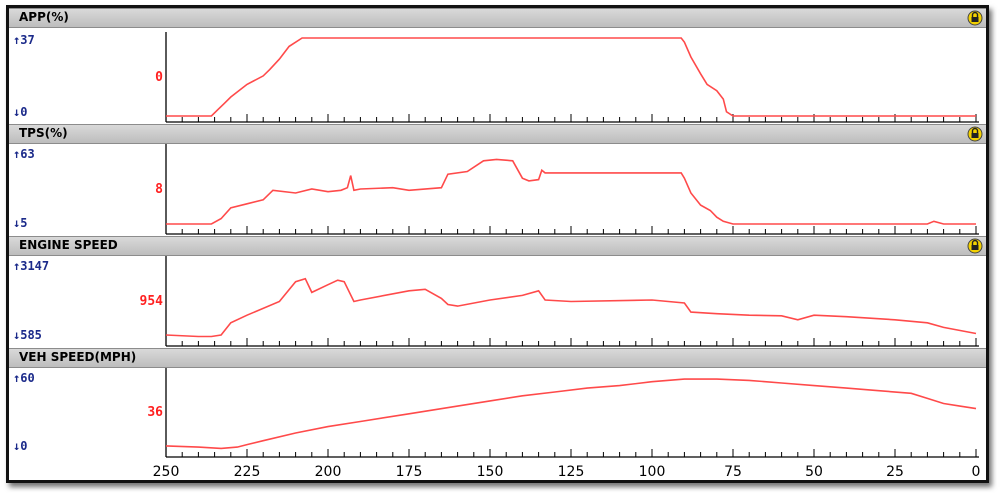  I want to click on current-value-engine-speed: 954, so click(151, 301).